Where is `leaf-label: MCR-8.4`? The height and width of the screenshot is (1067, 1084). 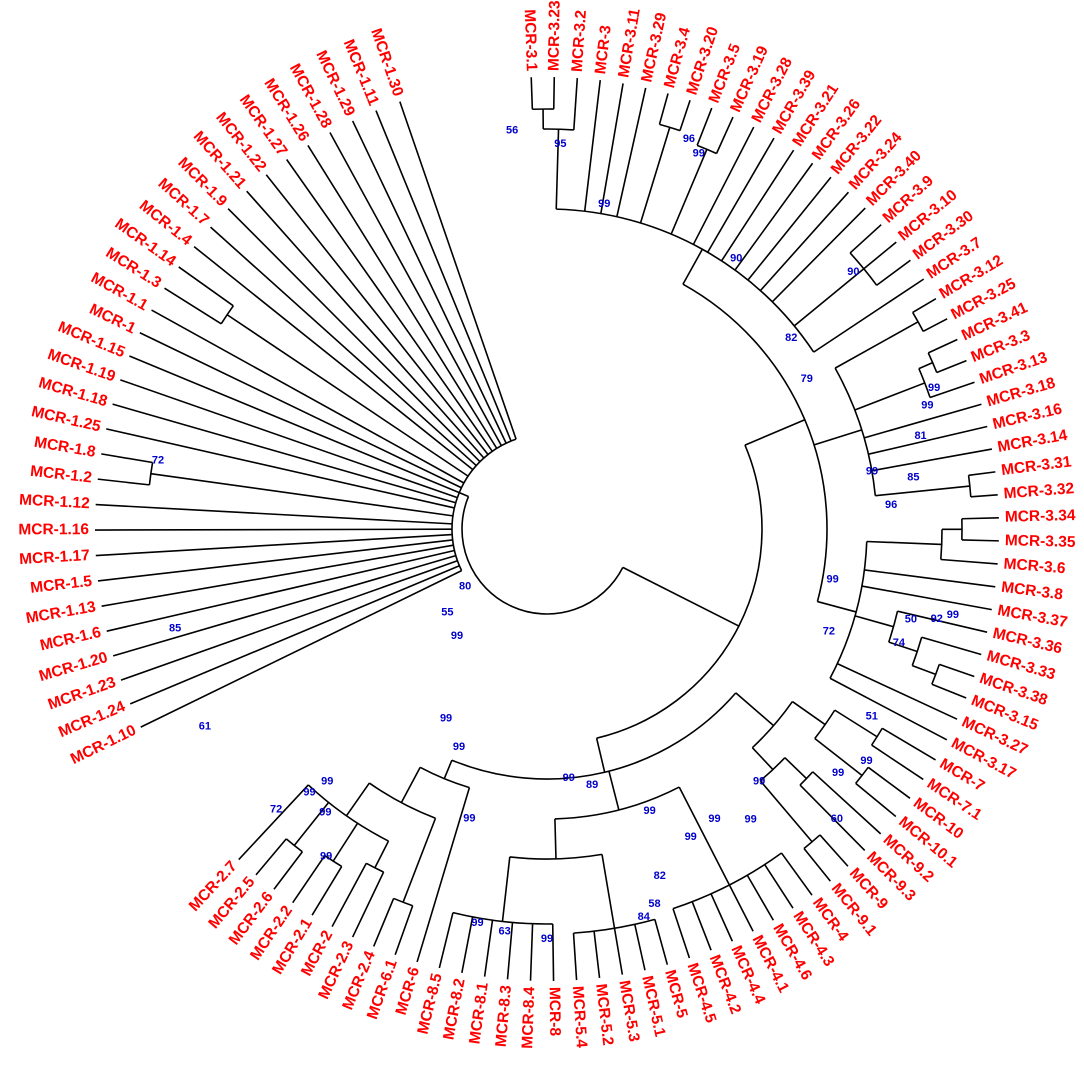 leaf-label: MCR-8.4 is located at coordinates (528, 1017).